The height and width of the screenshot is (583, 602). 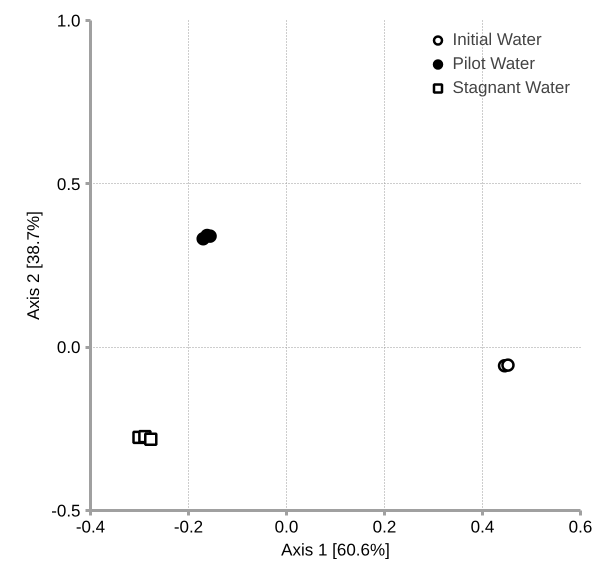 What do you see at coordinates (511, 88) in the screenshot?
I see `legend-label: Stagnant Water` at bounding box center [511, 88].